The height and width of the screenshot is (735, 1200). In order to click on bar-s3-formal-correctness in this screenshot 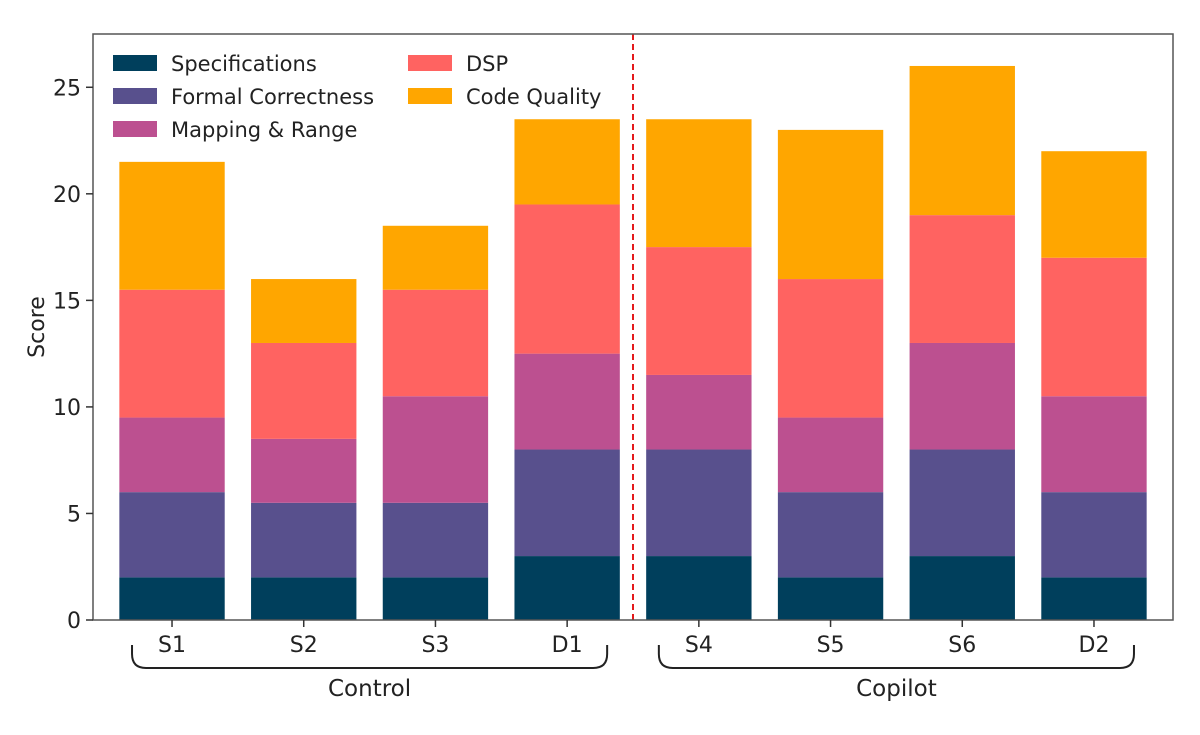, I will do `click(435, 540)`.